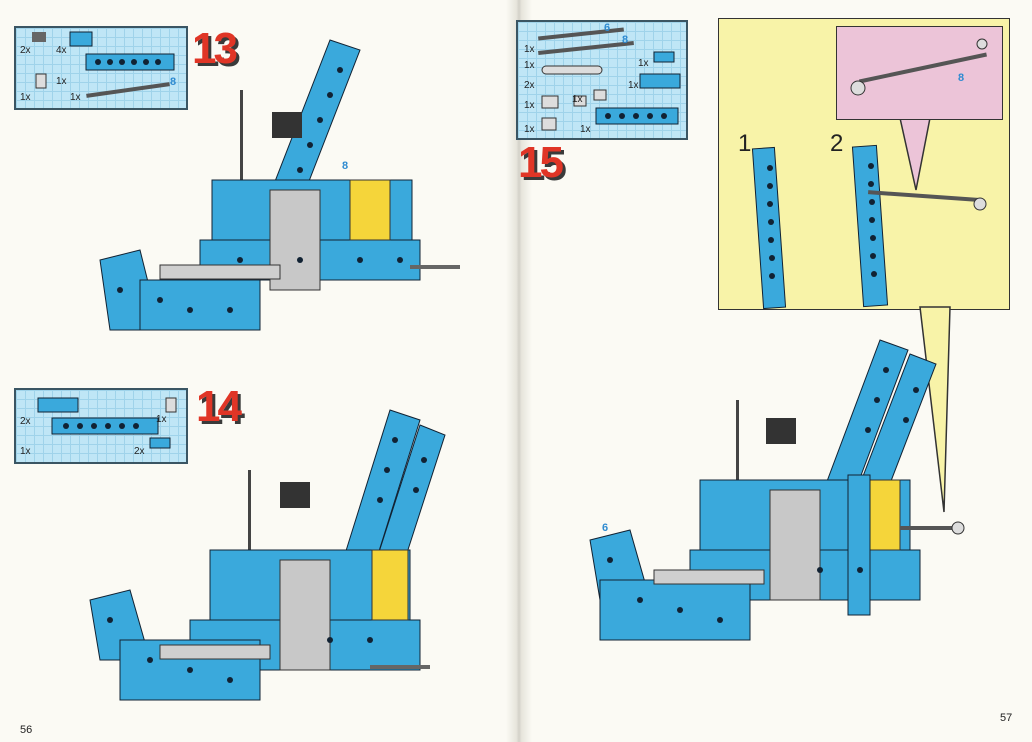 This screenshot has height=742, width=1032. Describe the element at coordinates (345, 166) in the screenshot. I see `step13-model-label: 8` at that location.